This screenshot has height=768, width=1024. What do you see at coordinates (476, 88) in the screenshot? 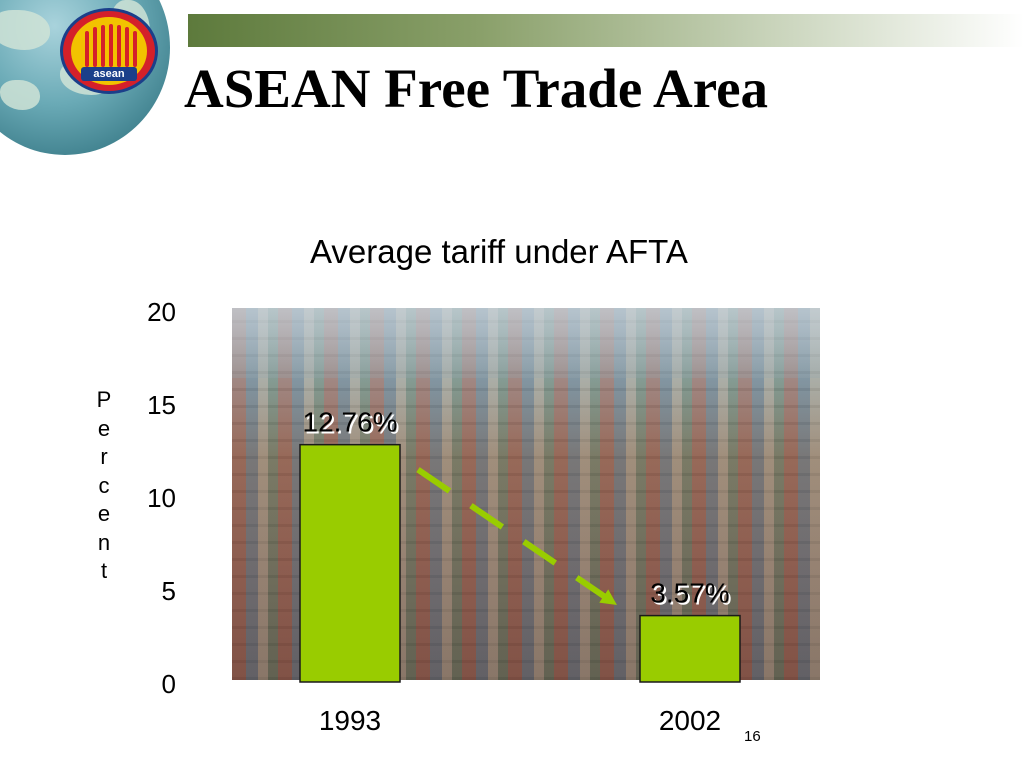
I see `slide-title: ASEAN Free Trade Area` at bounding box center [476, 88].